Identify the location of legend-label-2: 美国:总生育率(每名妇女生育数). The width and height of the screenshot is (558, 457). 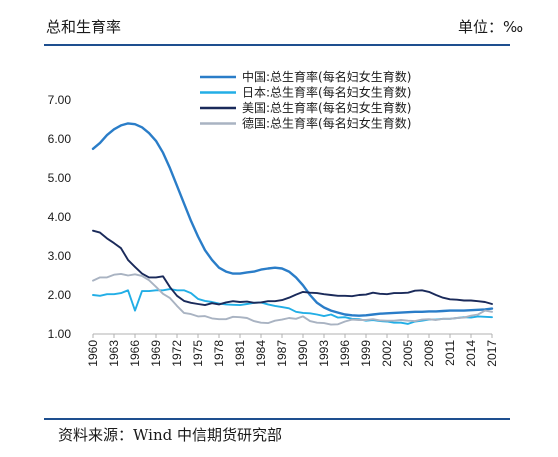
(326, 107).